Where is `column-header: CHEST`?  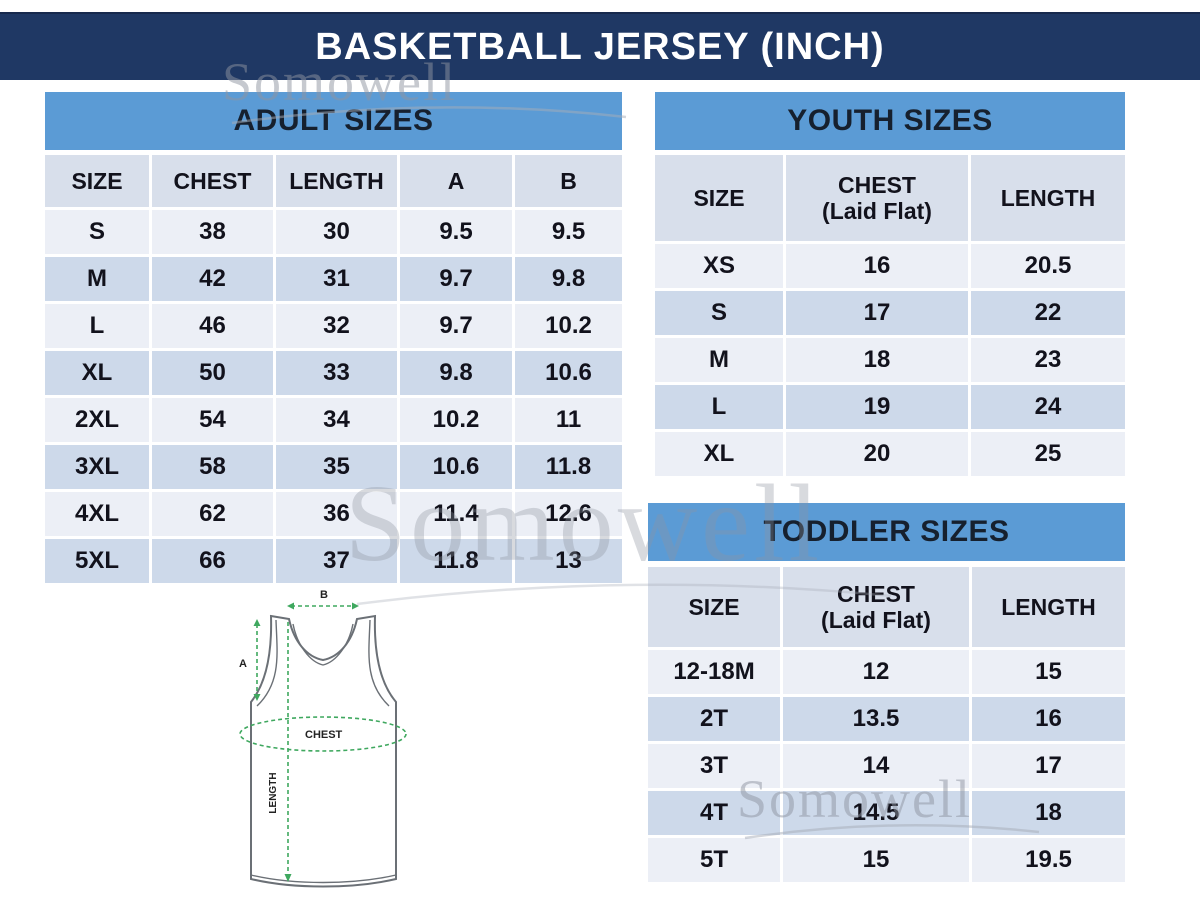
column-header: CHEST is located at coordinates (212, 181).